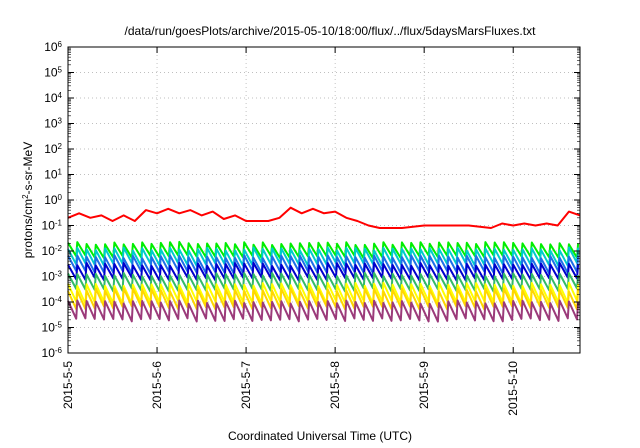 The image size is (640, 448). I want to click on x-axis-label: Coordinated Universal Time (UTC), so click(320, 436).